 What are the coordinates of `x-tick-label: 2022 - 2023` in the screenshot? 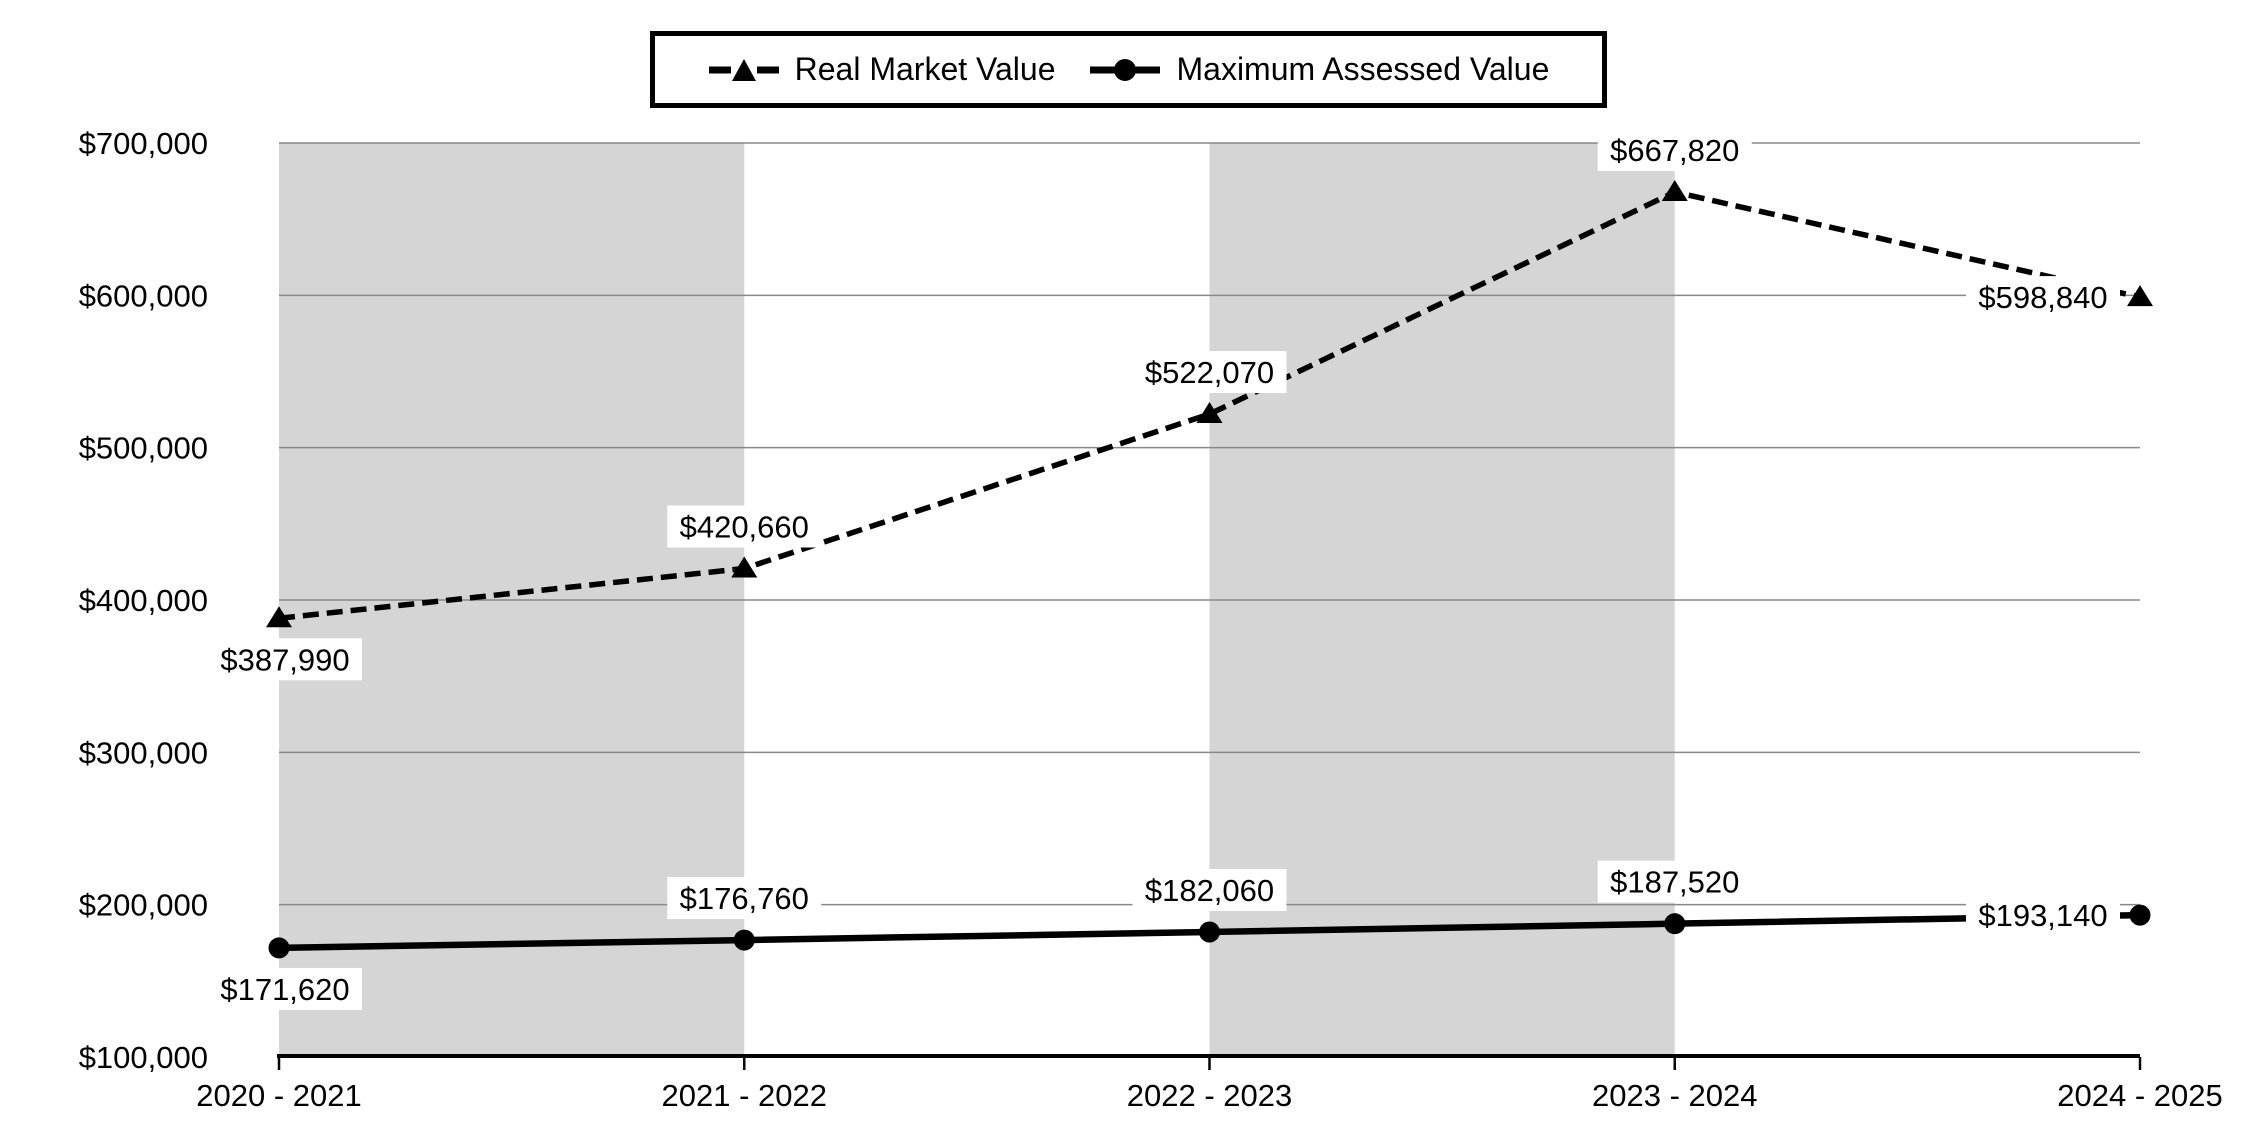 It's located at (1209, 1095).